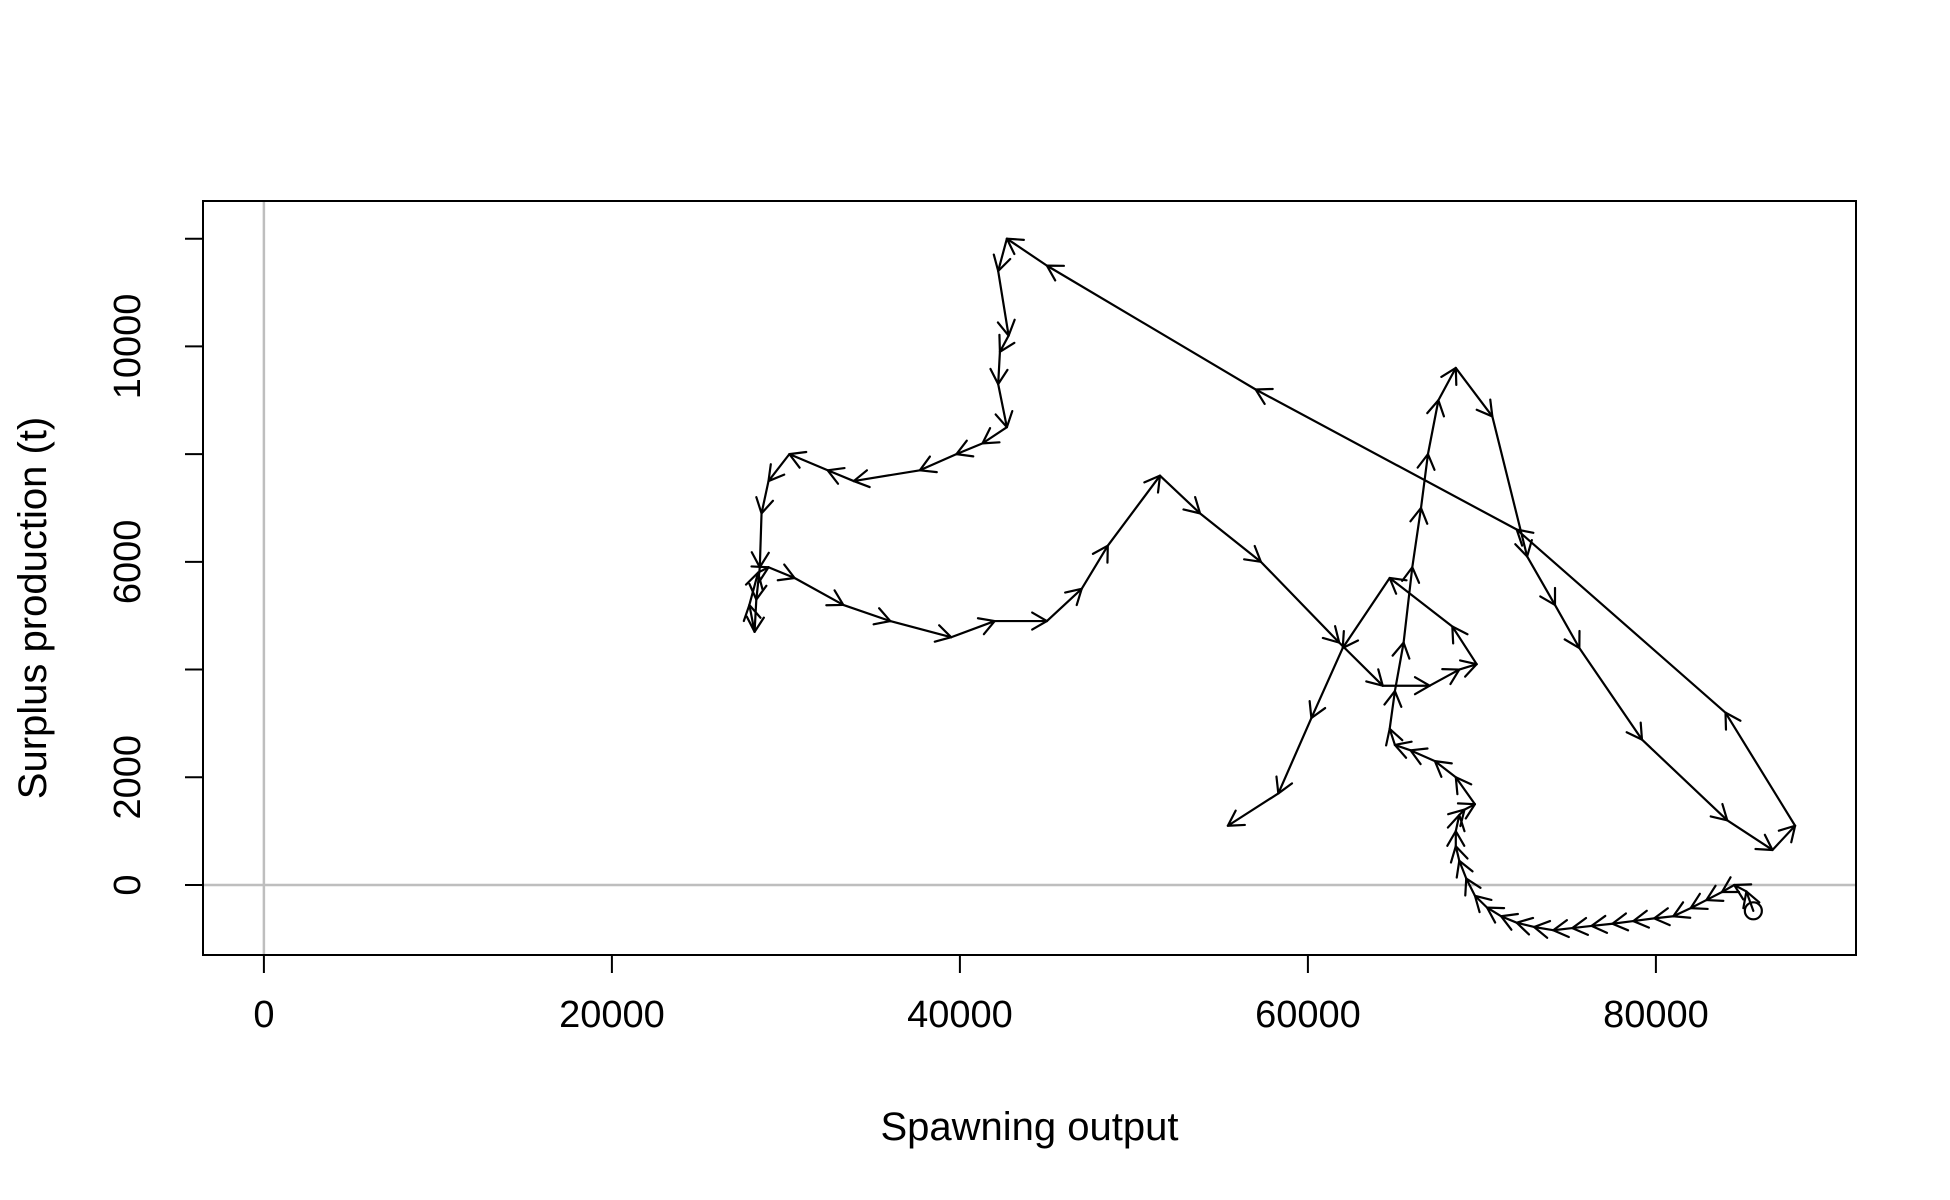 The height and width of the screenshot is (1200, 1950). I want to click on x-axis: 0 20000 40000 60000 80000, so click(981, 995).